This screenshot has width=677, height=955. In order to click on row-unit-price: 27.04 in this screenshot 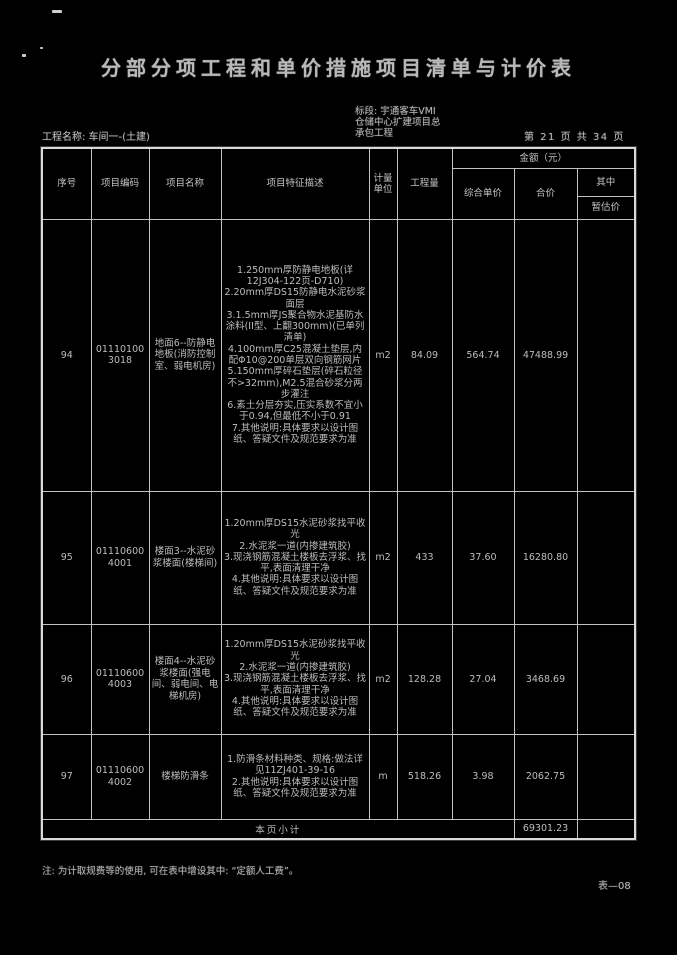, I will do `click(483, 679)`.